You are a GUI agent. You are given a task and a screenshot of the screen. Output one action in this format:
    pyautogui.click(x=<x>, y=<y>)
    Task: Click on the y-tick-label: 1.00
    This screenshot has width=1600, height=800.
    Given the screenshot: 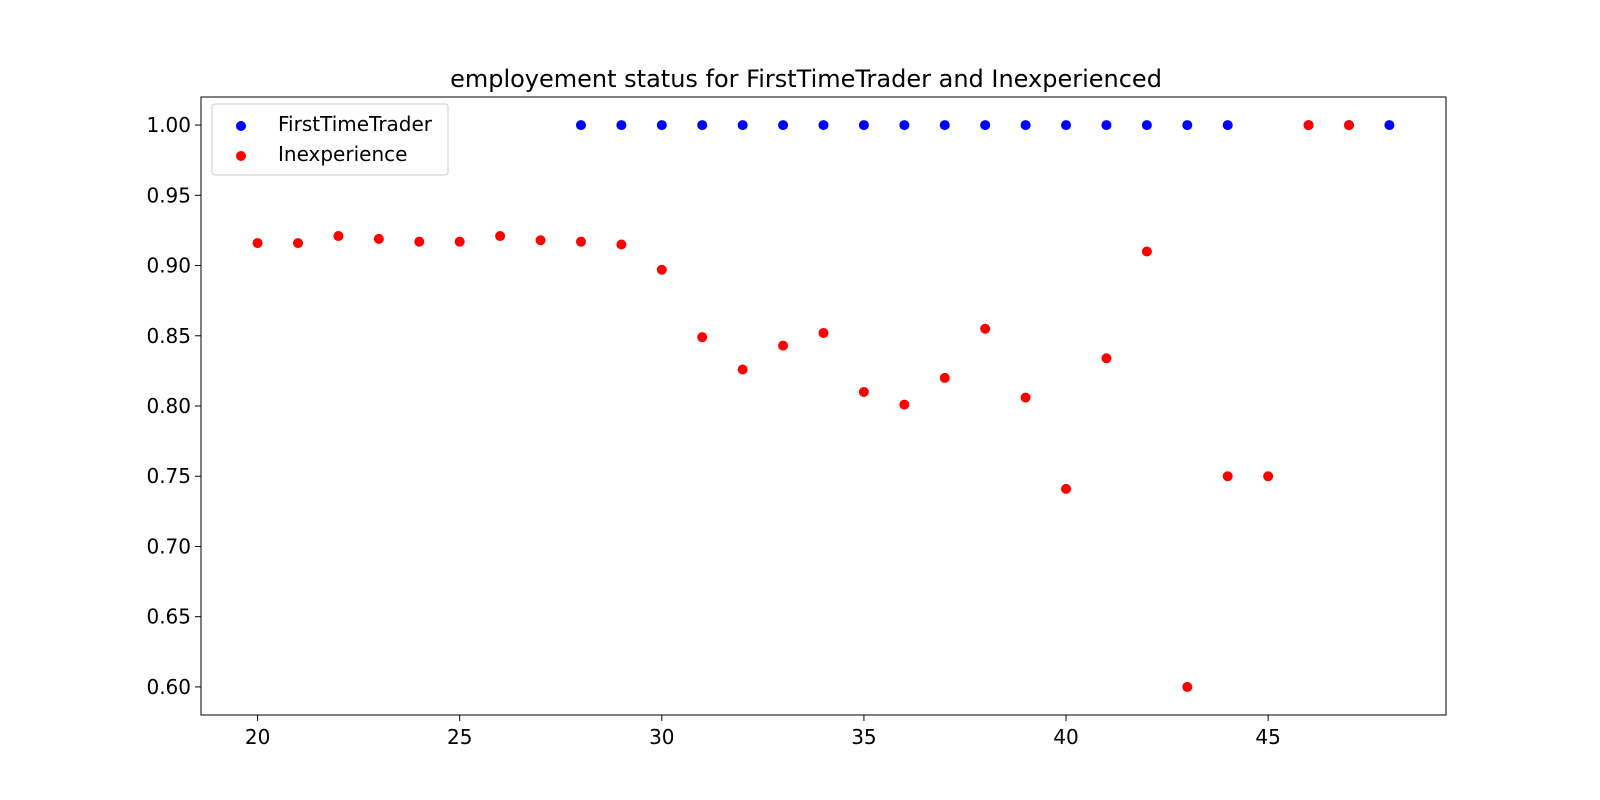 What is the action you would take?
    pyautogui.click(x=168, y=125)
    